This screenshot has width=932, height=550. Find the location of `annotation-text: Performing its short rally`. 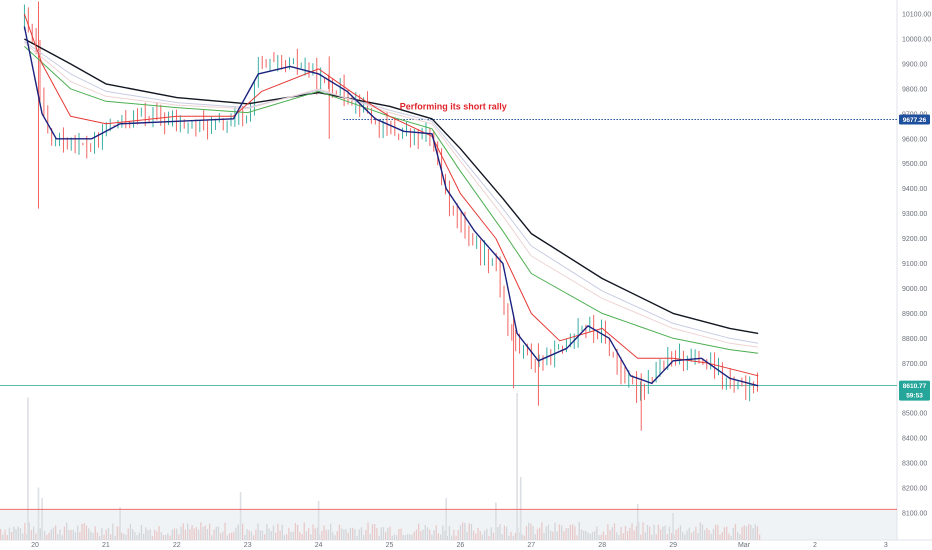

annotation-text: Performing its short rally is located at coordinates (453, 106).